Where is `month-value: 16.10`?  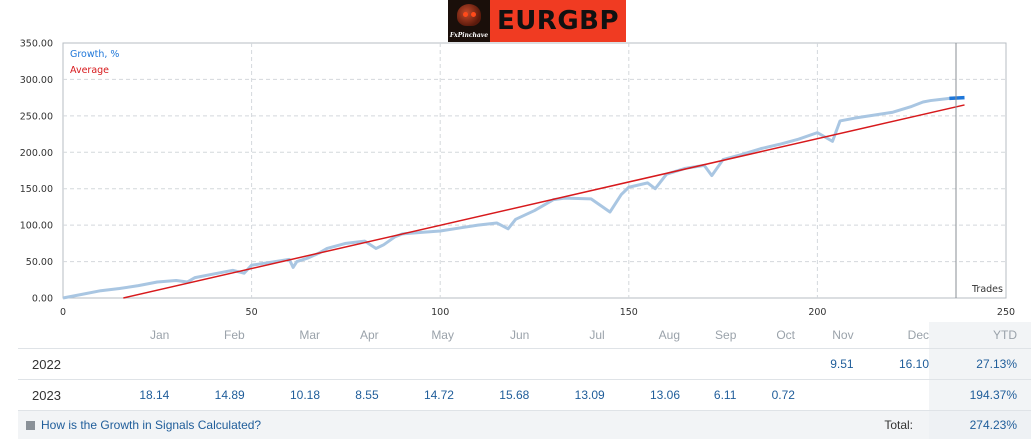
month-value: 16.10 is located at coordinates (913, 364).